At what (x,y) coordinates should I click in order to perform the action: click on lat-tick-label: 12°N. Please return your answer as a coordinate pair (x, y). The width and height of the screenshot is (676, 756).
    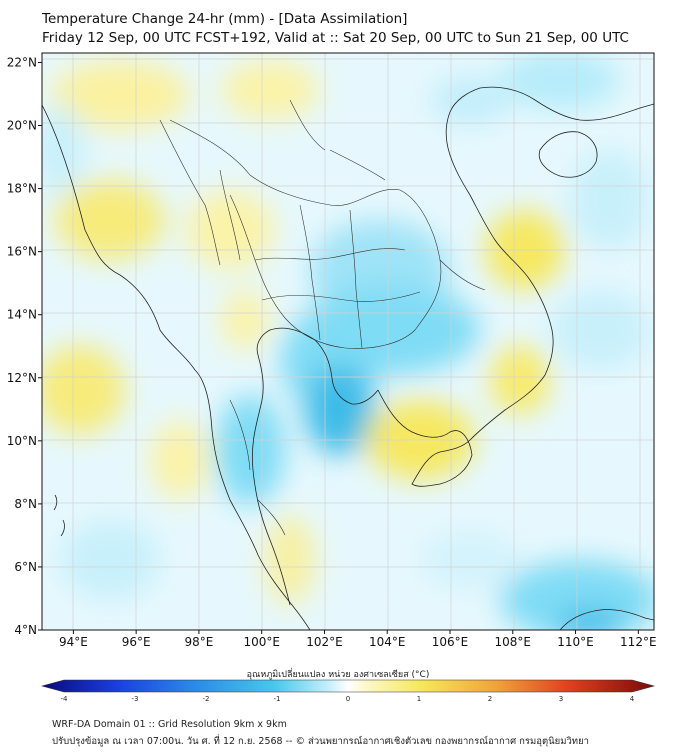
    Looking at the image, I should click on (22, 378).